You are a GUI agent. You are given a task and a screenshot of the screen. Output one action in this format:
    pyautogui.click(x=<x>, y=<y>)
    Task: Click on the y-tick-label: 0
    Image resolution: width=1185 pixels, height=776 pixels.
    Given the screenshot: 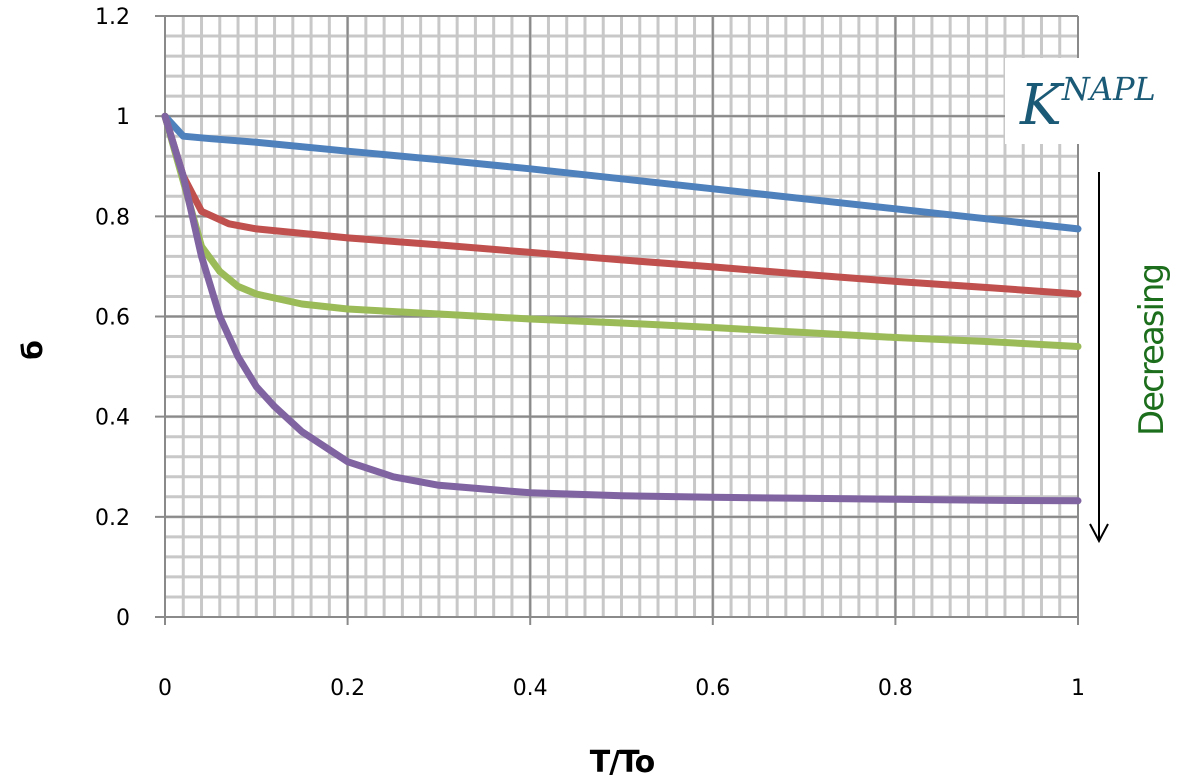 What is the action you would take?
    pyautogui.click(x=123, y=618)
    